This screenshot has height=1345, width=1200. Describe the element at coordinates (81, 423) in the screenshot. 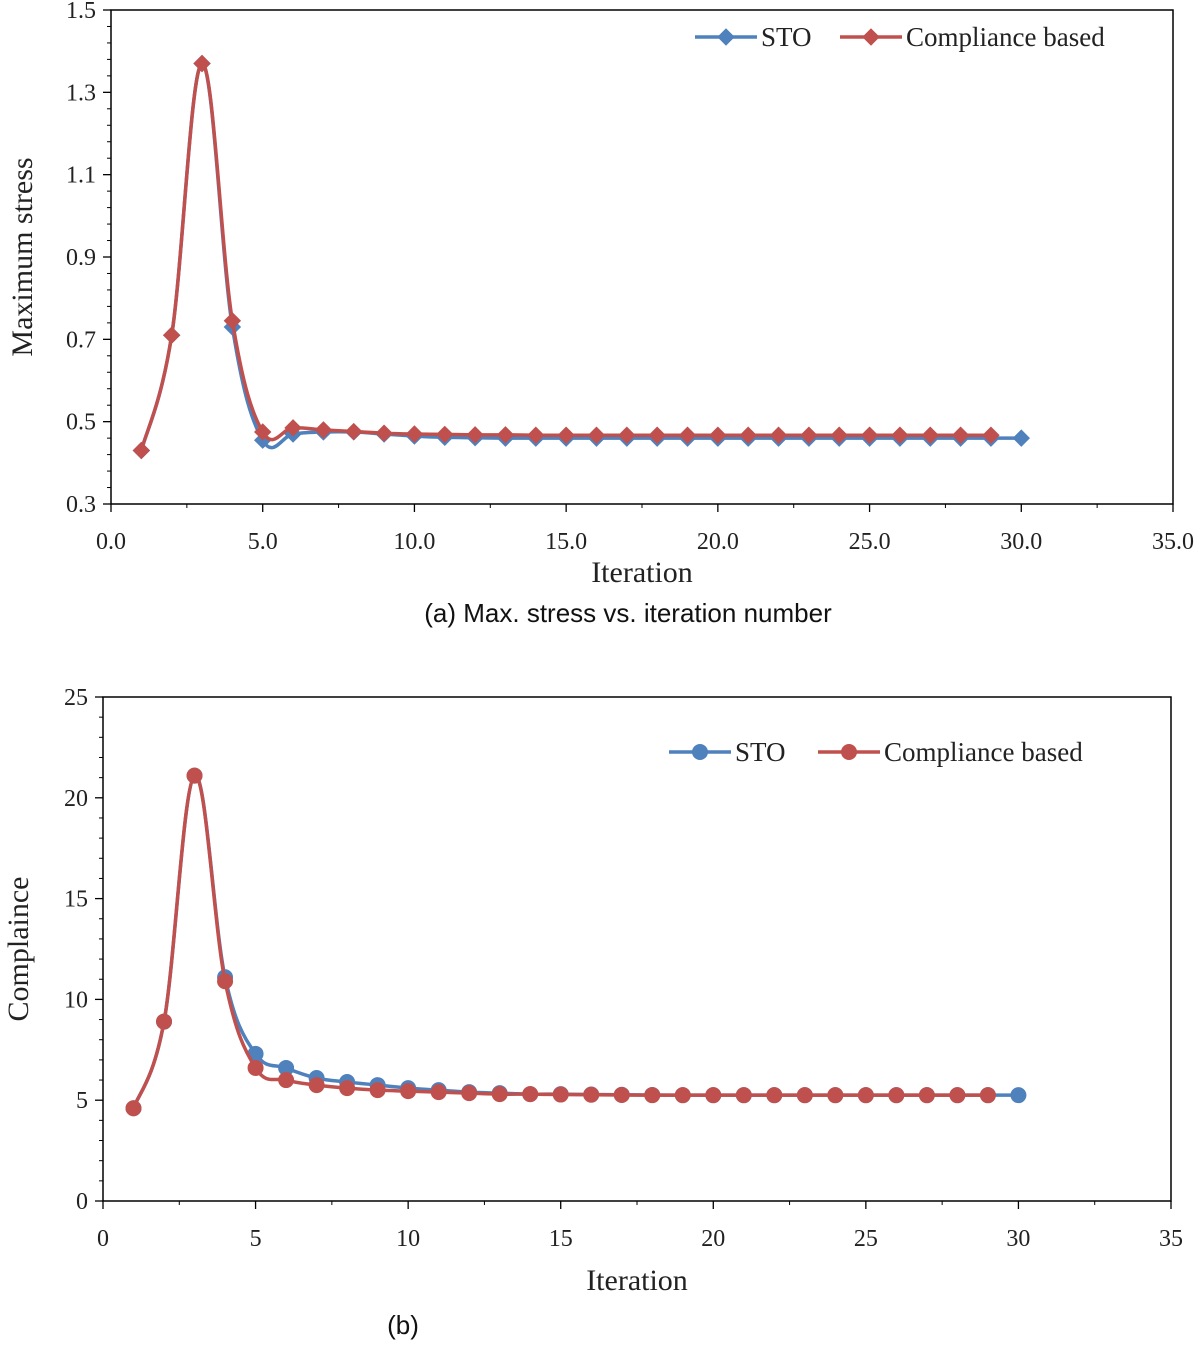

I see `y-tick-label: 0.5` at that location.